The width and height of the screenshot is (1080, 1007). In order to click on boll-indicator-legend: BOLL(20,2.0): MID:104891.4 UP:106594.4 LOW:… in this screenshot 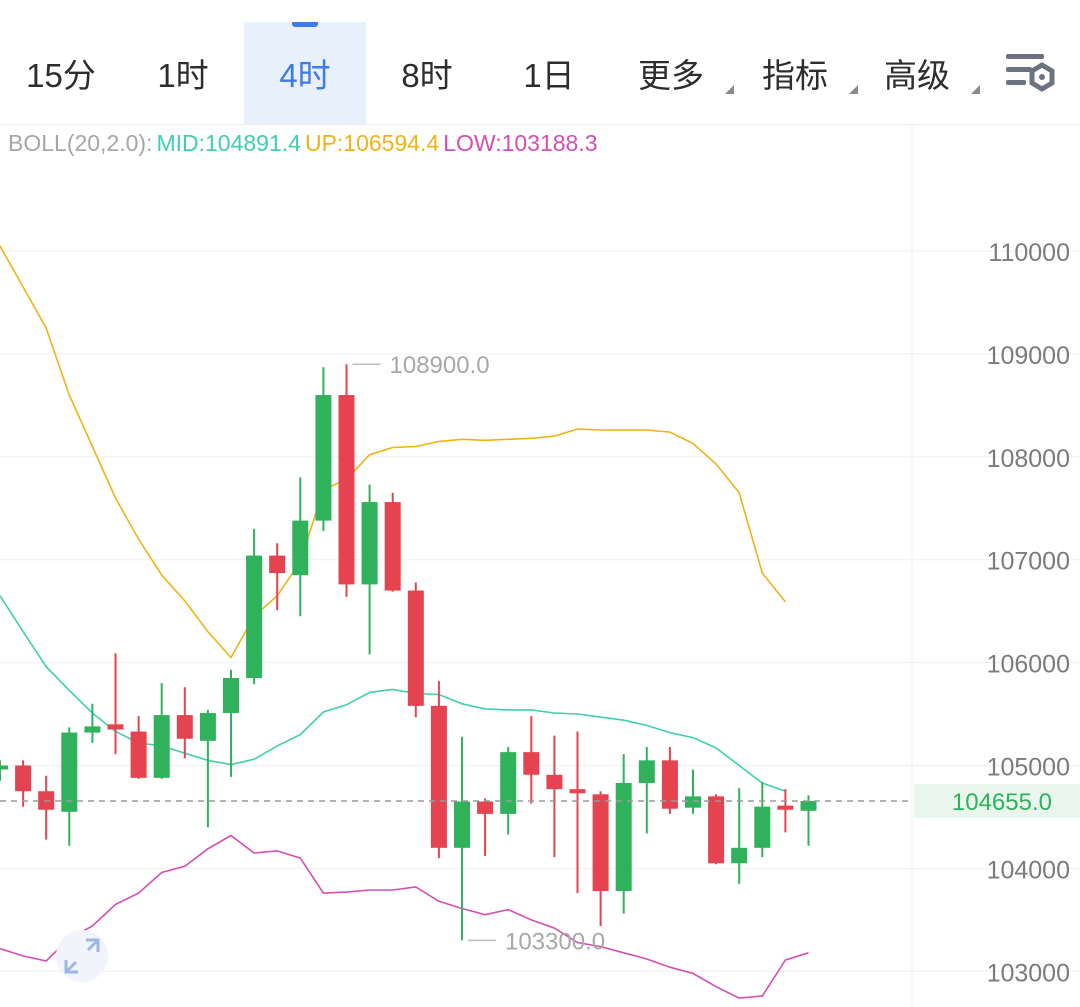, I will do `click(305, 143)`.